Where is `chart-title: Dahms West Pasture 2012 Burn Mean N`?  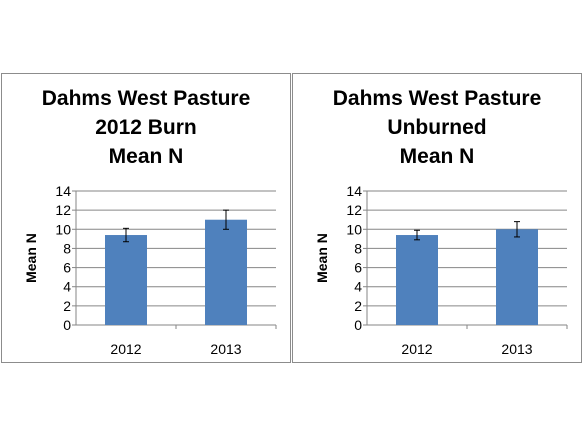 chart-title: Dahms West Pasture 2012 Burn Mean N is located at coordinates (146, 127).